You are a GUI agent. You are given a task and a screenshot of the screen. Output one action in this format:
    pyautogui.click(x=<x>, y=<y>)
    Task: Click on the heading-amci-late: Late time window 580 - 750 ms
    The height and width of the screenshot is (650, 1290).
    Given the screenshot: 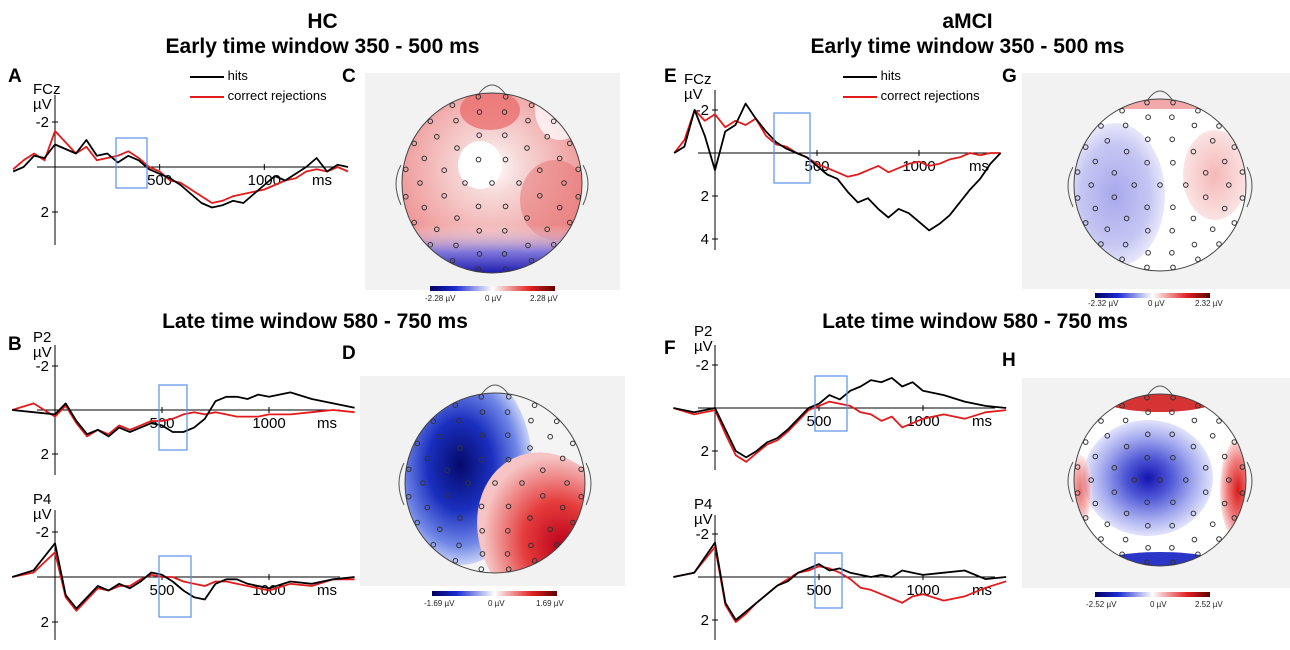 What is the action you would take?
    pyautogui.click(x=975, y=321)
    